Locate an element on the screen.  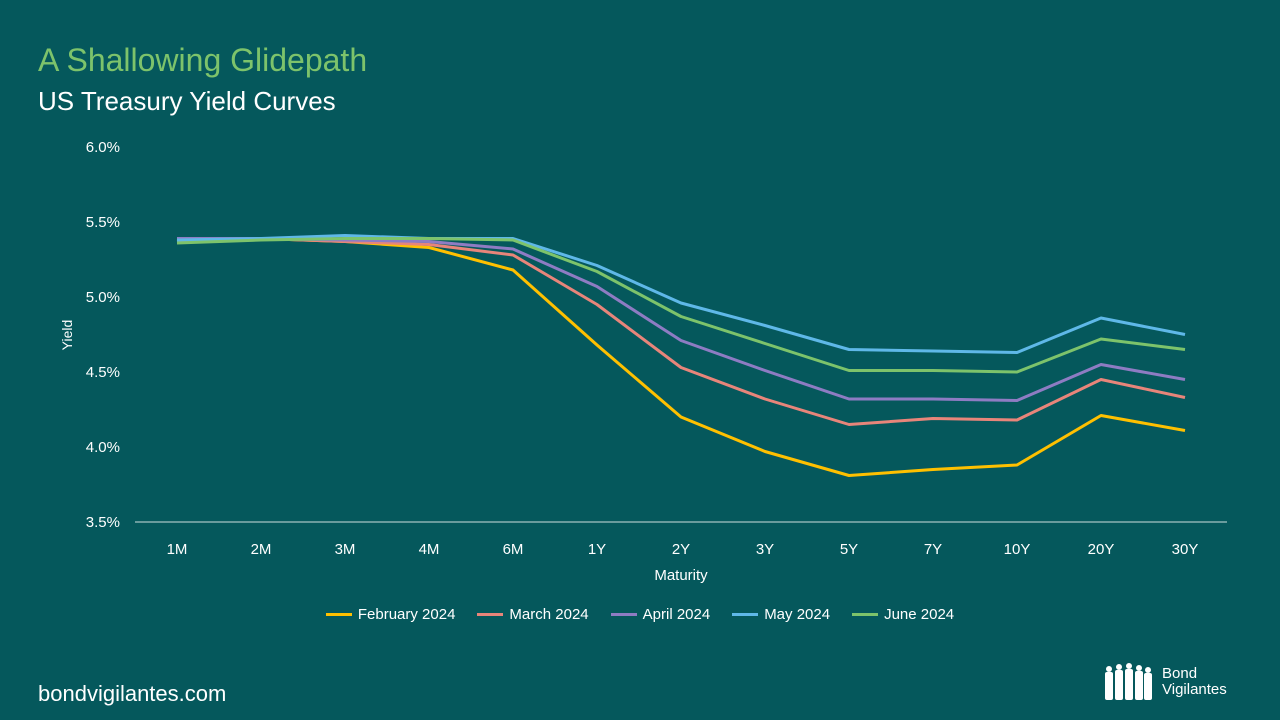
chart-subtitle: US Treasury Yield Curves is located at coordinates (187, 101).